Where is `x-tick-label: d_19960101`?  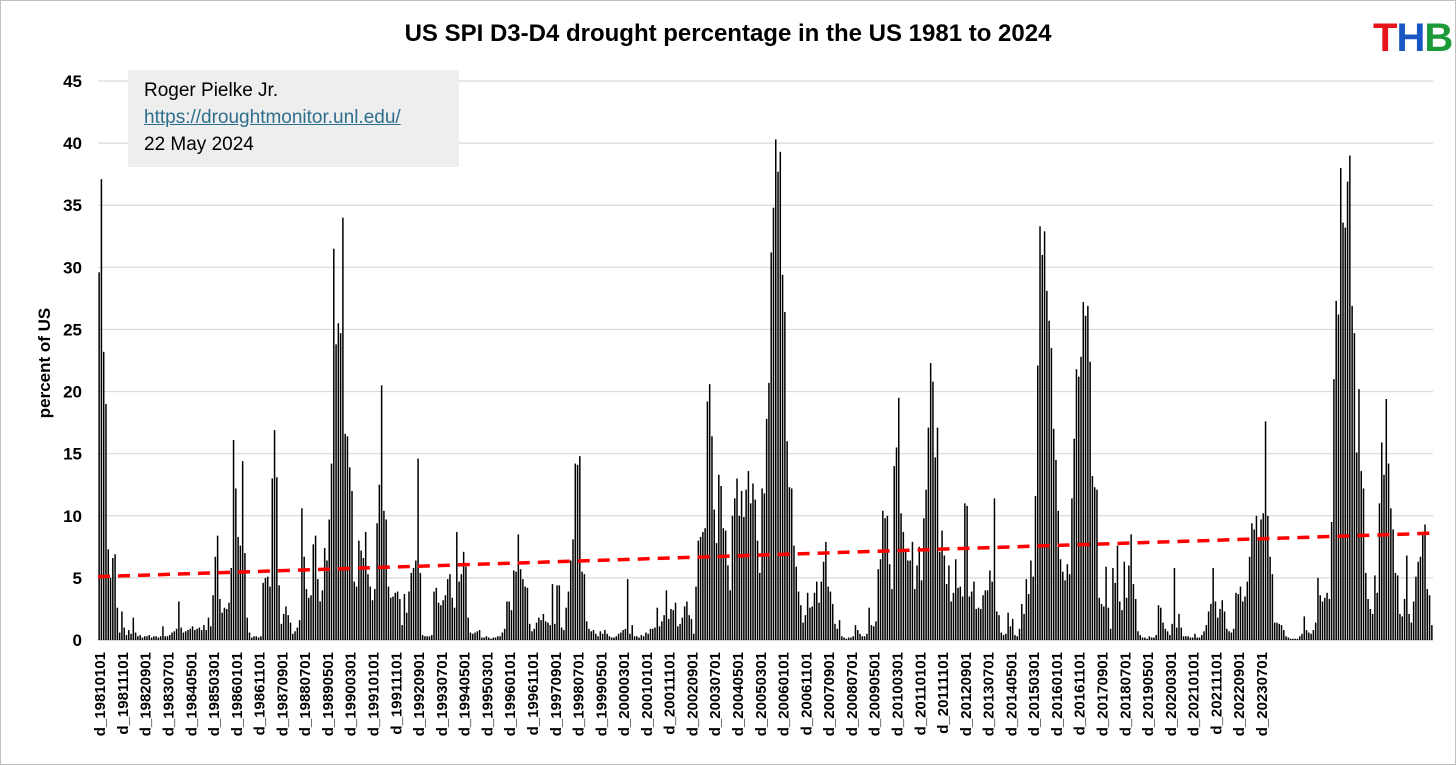 x-tick-label: d_19960101 is located at coordinates (510, 694).